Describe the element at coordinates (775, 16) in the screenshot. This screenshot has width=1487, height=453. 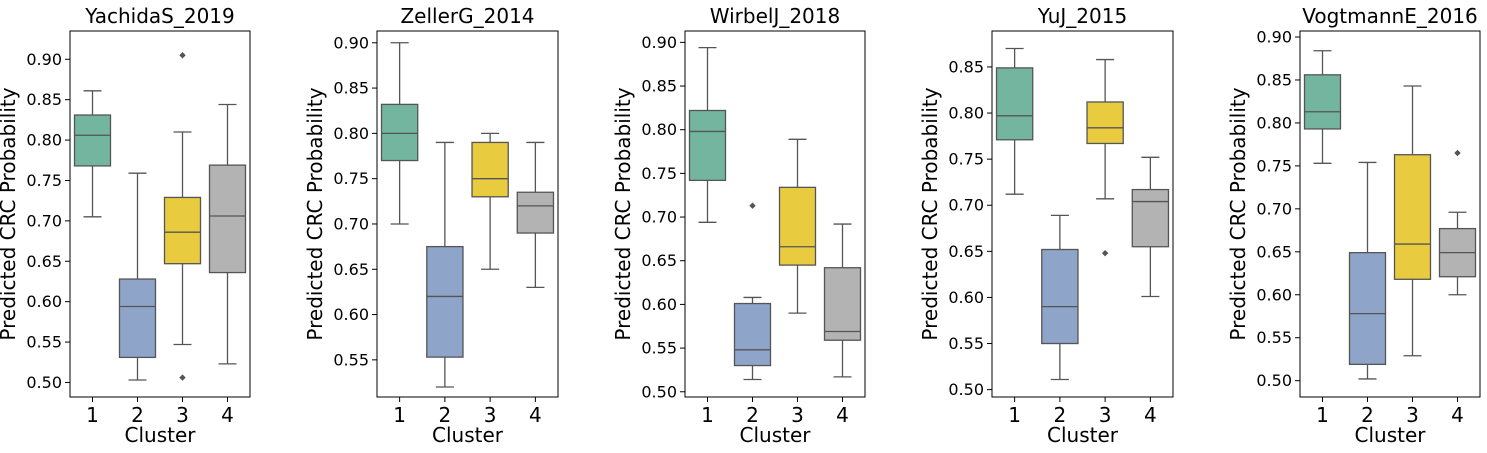
I see `chart-title: WirbelJ_2018` at that location.